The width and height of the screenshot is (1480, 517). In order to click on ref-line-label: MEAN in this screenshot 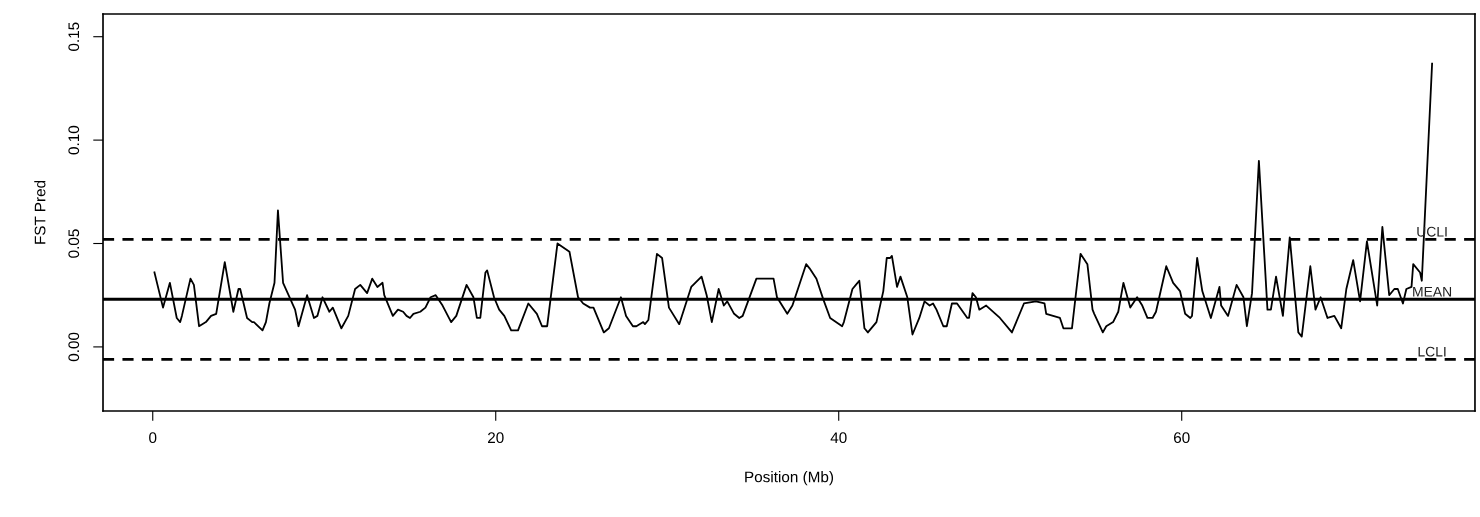, I will do `click(1432, 291)`.